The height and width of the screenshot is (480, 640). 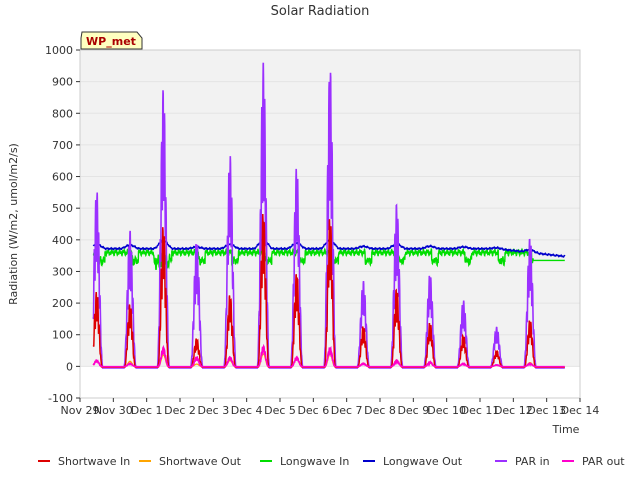 I want to click on x-tick-label: Dec 5, so click(x=280, y=410).